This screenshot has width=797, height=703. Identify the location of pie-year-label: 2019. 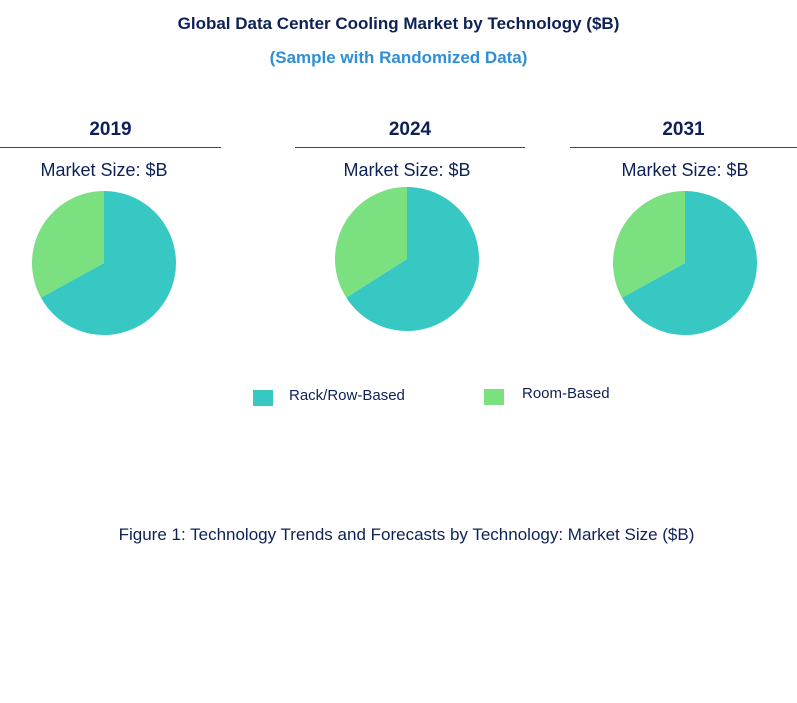
(110, 129).